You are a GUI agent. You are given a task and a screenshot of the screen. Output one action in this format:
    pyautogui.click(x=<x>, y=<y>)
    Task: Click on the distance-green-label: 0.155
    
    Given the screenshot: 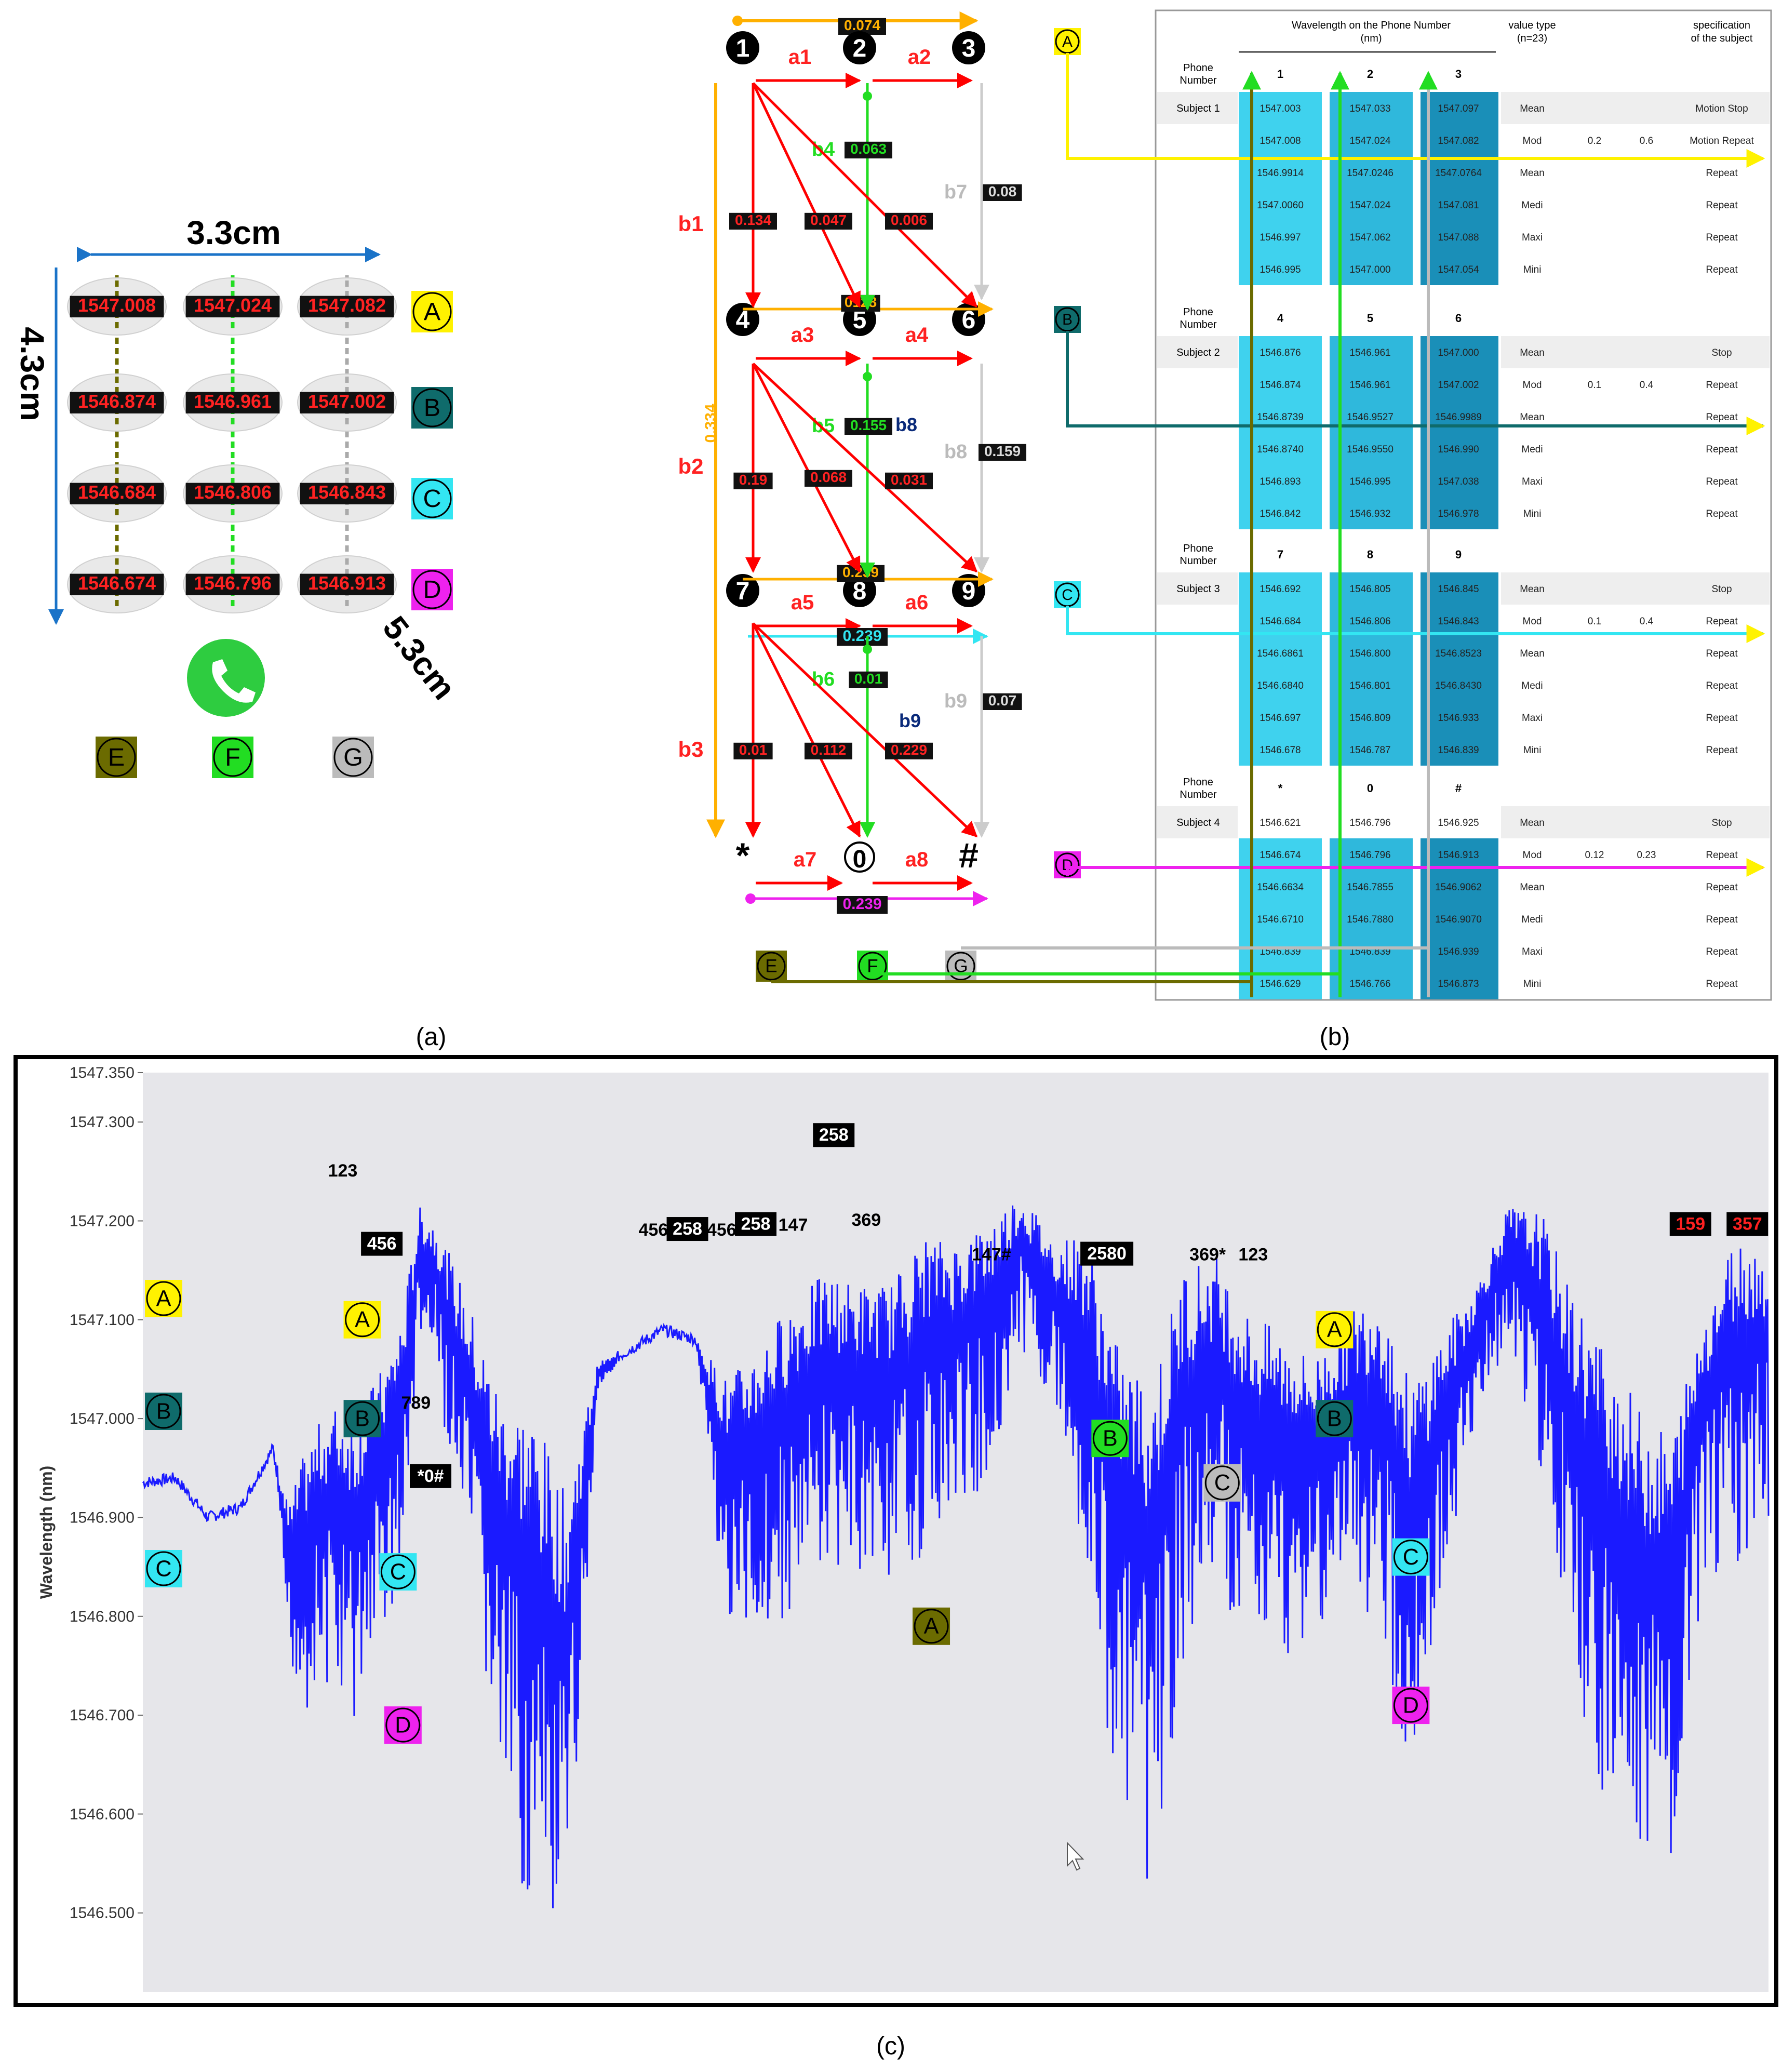 What is the action you would take?
    pyautogui.click(x=868, y=426)
    